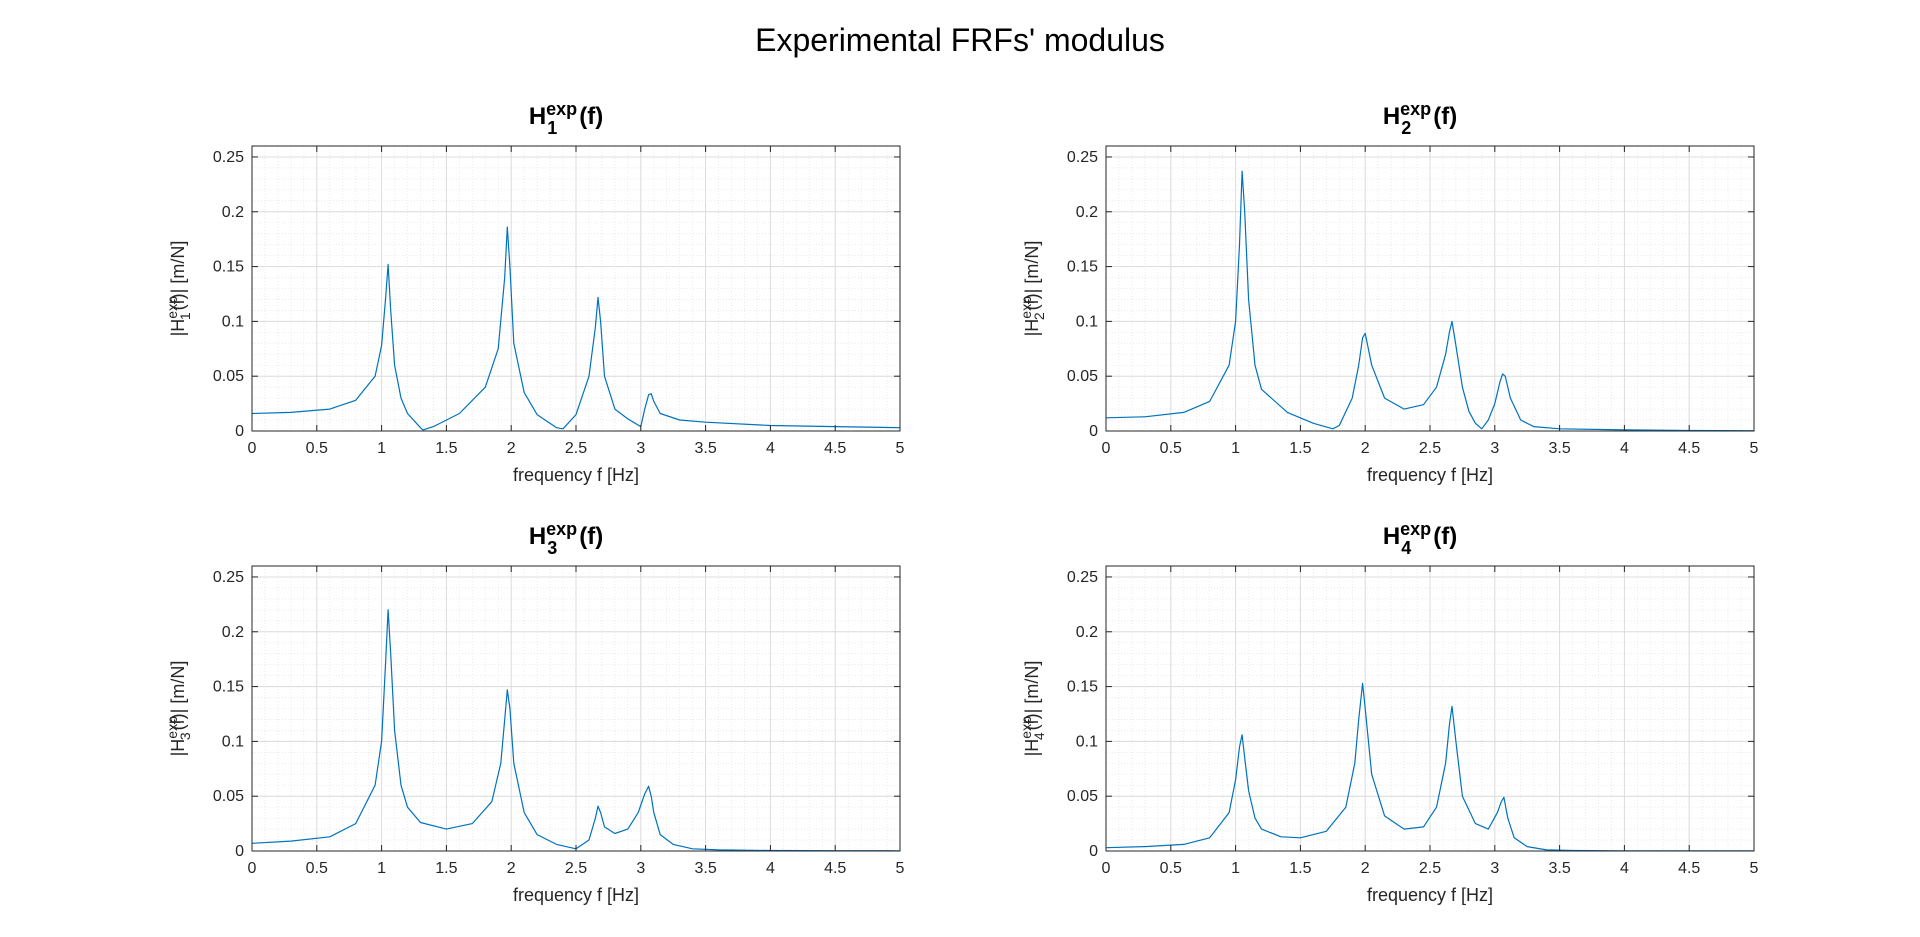 Image resolution: width=1920 pixels, height=937 pixels. I want to click on subplot-title: Hexp 2 (f), so click(1420, 118).